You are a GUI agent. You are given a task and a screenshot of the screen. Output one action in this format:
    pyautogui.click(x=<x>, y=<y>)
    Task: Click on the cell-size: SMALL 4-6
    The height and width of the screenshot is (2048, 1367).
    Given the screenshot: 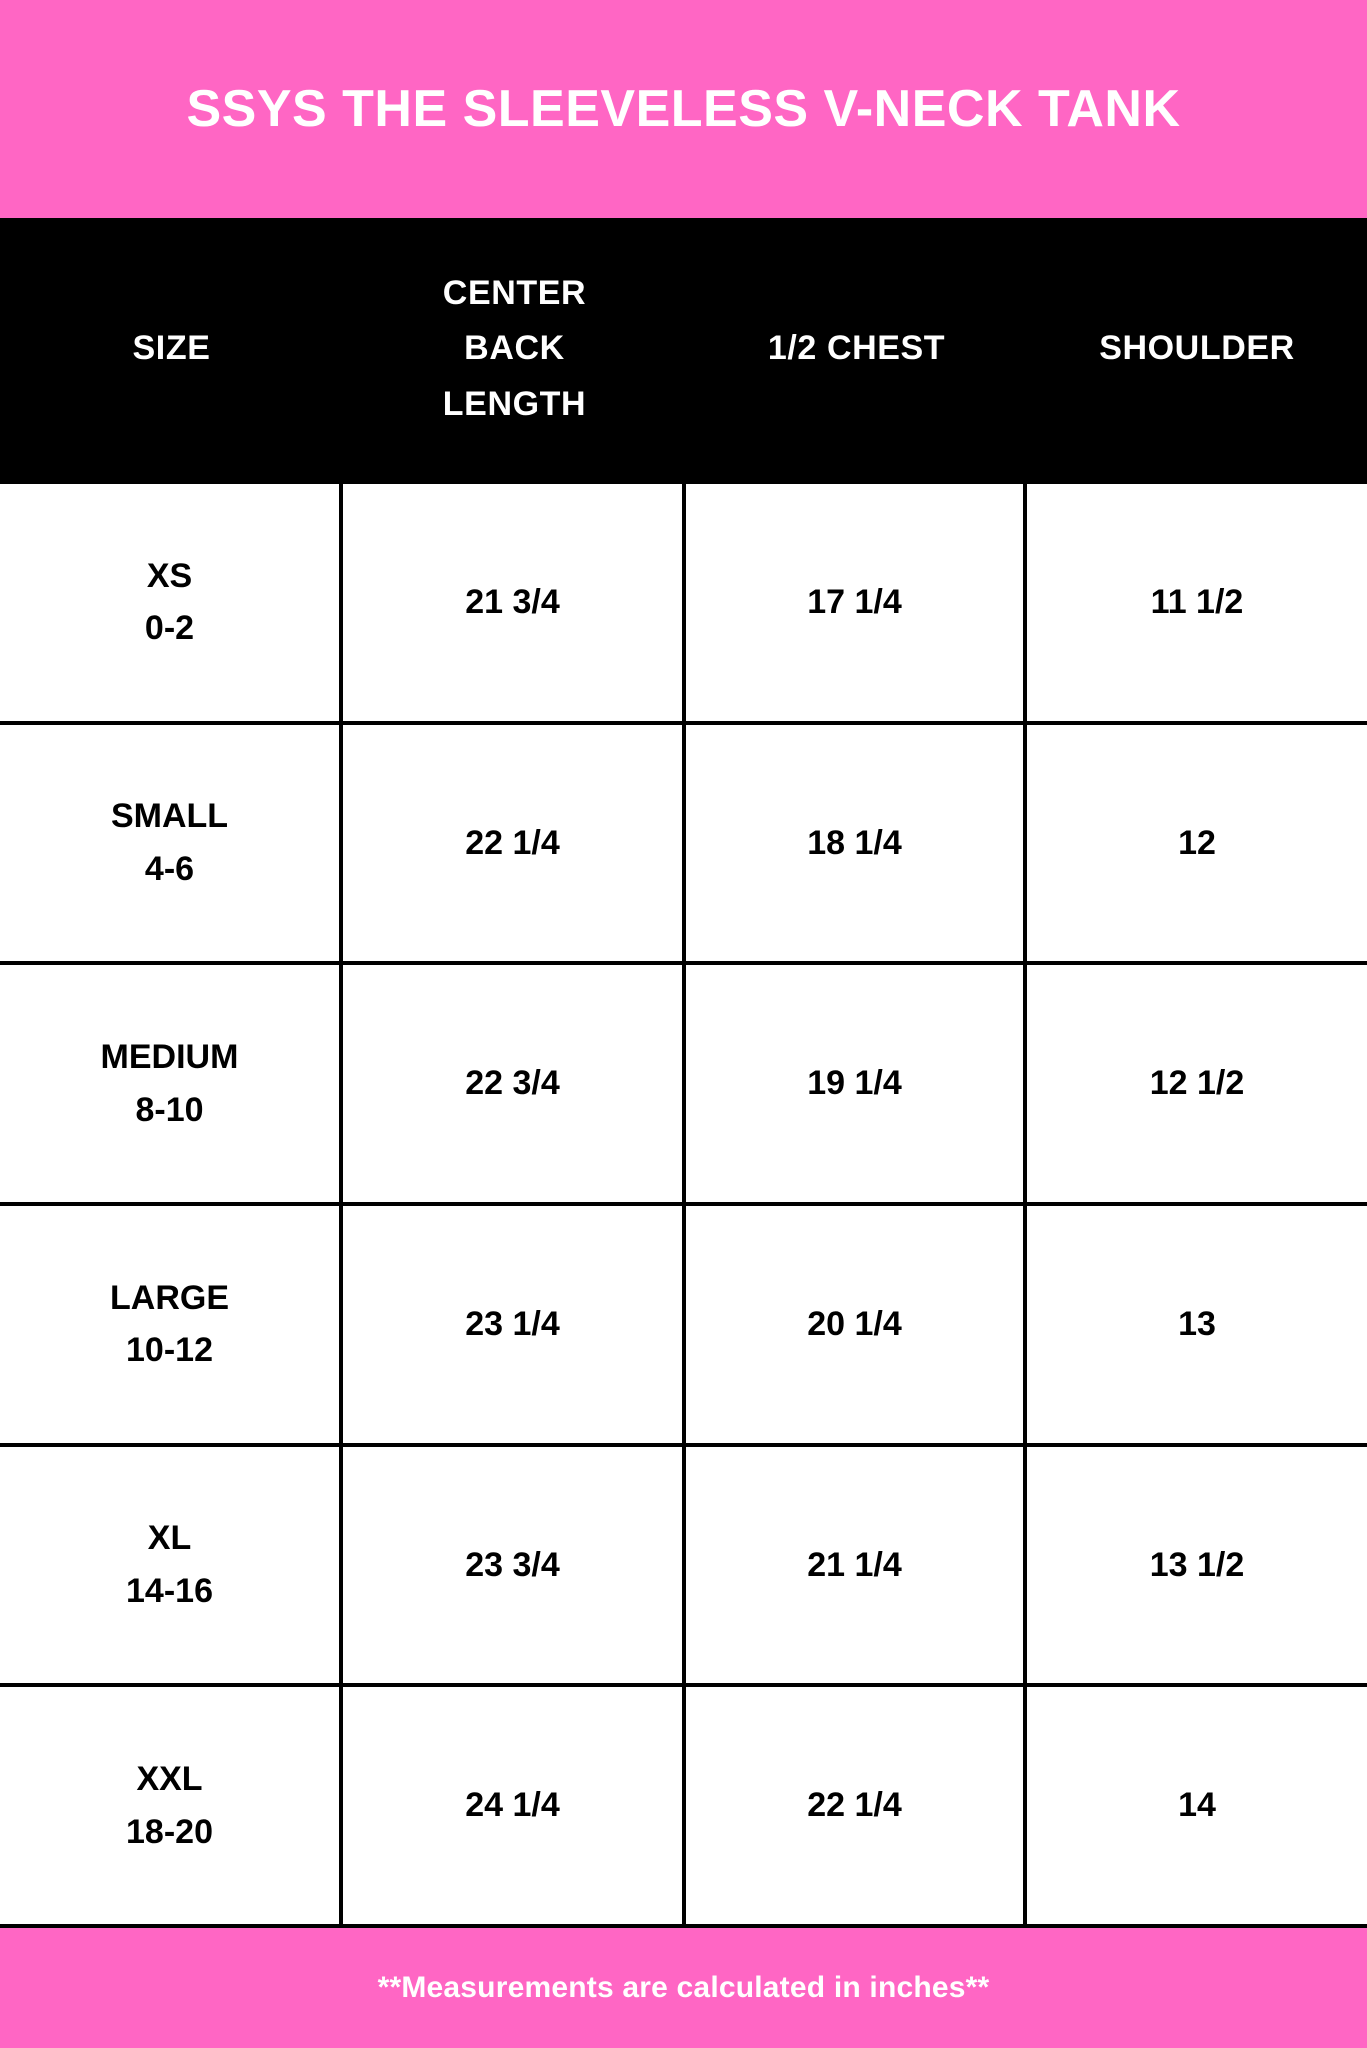 What is the action you would take?
    pyautogui.click(x=171, y=843)
    